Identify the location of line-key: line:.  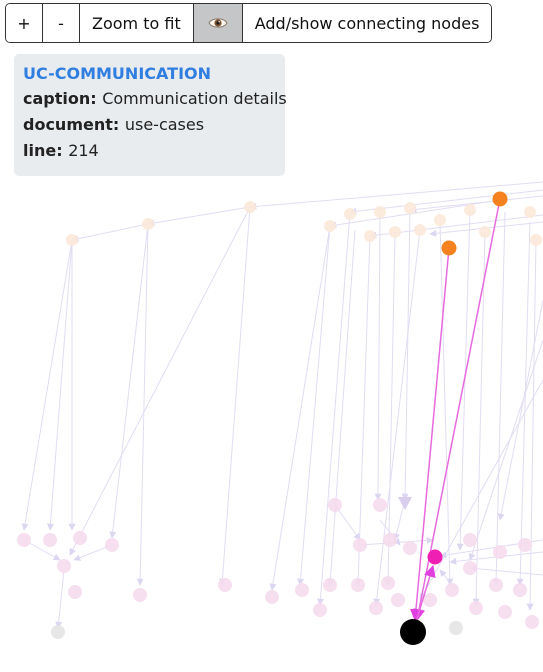
(46, 150).